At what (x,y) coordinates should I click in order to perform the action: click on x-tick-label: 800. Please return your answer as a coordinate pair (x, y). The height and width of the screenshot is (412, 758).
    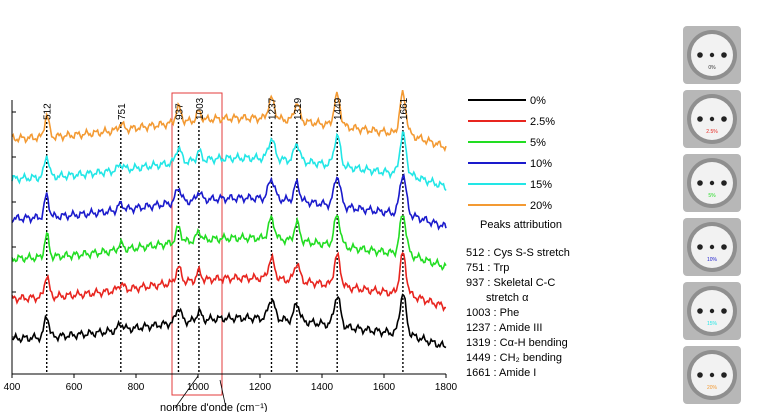
    Looking at the image, I should click on (136, 387).